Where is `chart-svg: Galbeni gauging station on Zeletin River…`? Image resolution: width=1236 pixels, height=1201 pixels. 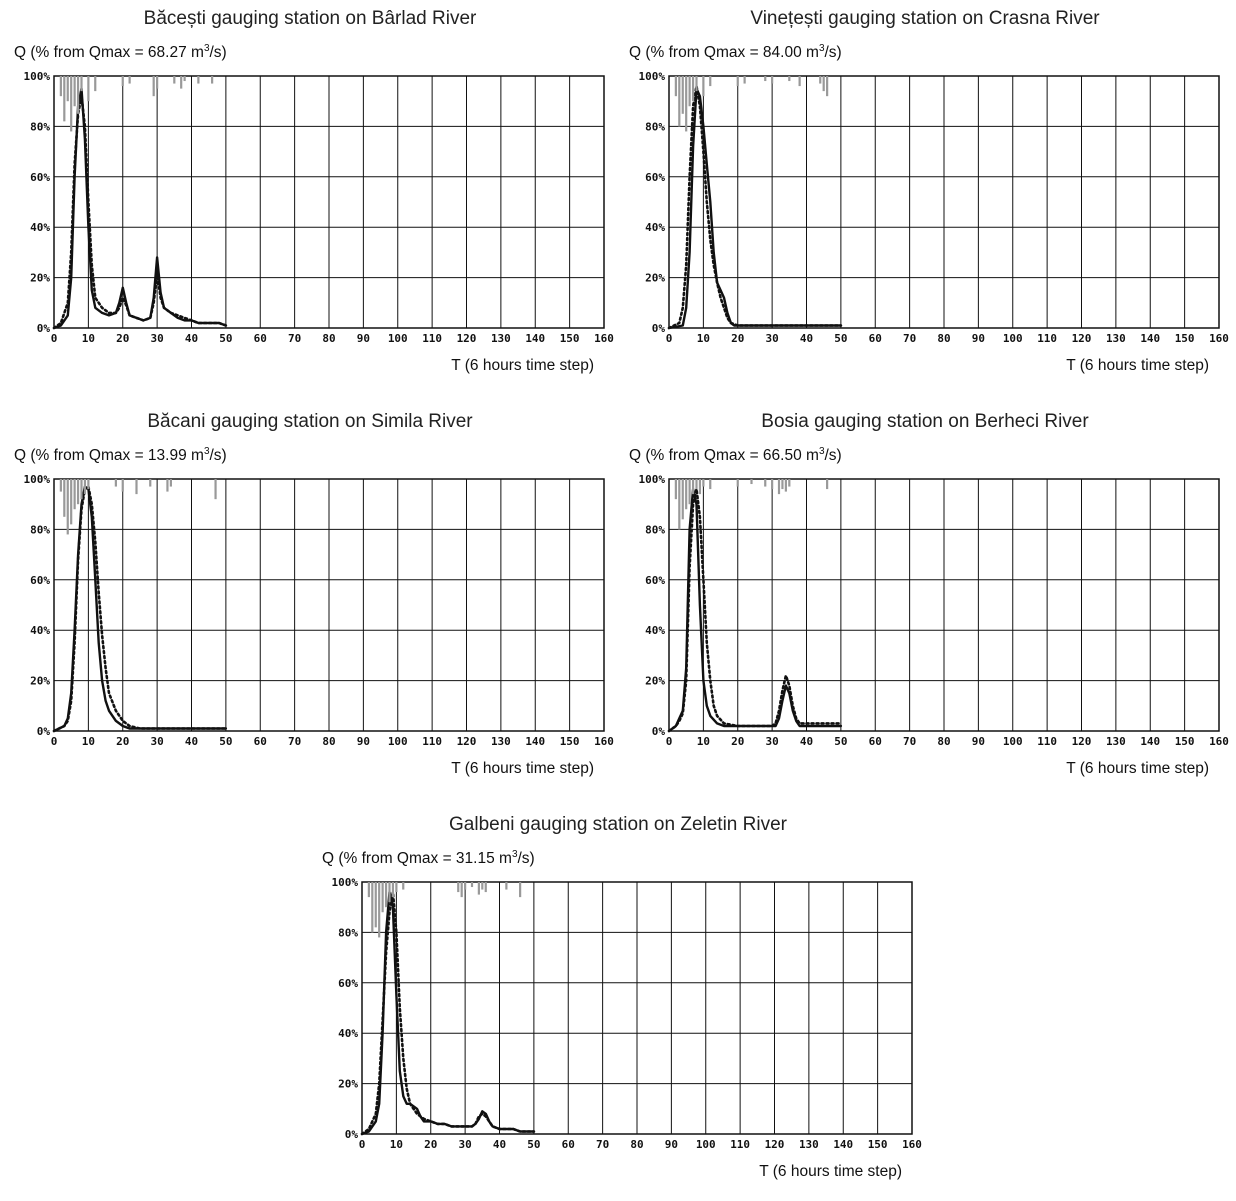
chart-svg: Galbeni gauging station on Zeletin River… is located at coordinates (622, 997).